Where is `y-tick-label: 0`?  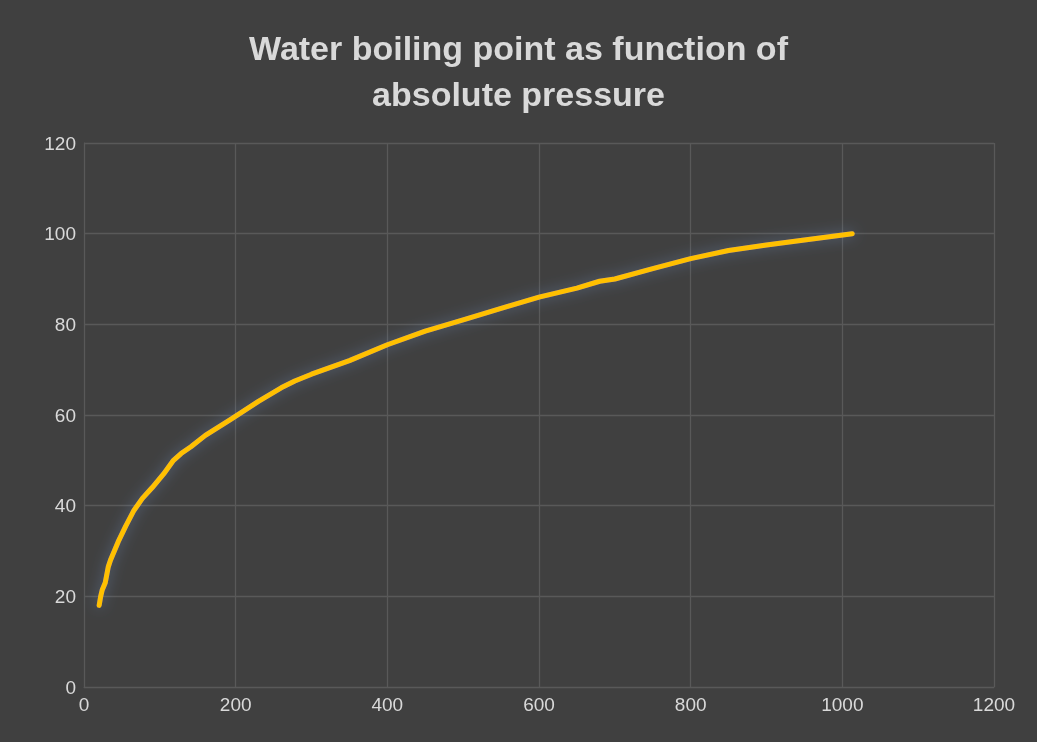
y-tick-label: 0 is located at coordinates (70, 687).